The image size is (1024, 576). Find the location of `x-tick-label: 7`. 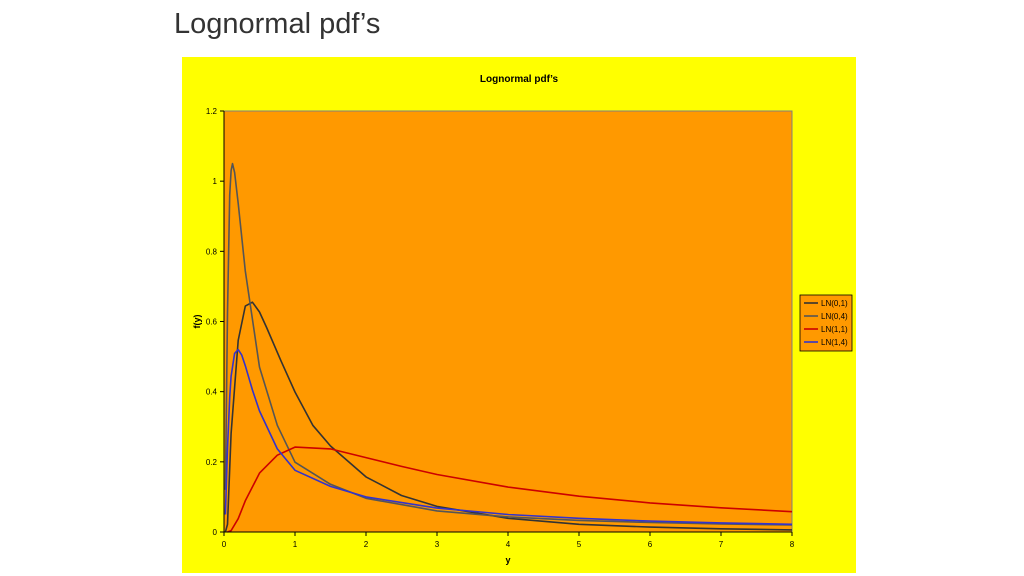

x-tick-label: 7 is located at coordinates (721, 544).